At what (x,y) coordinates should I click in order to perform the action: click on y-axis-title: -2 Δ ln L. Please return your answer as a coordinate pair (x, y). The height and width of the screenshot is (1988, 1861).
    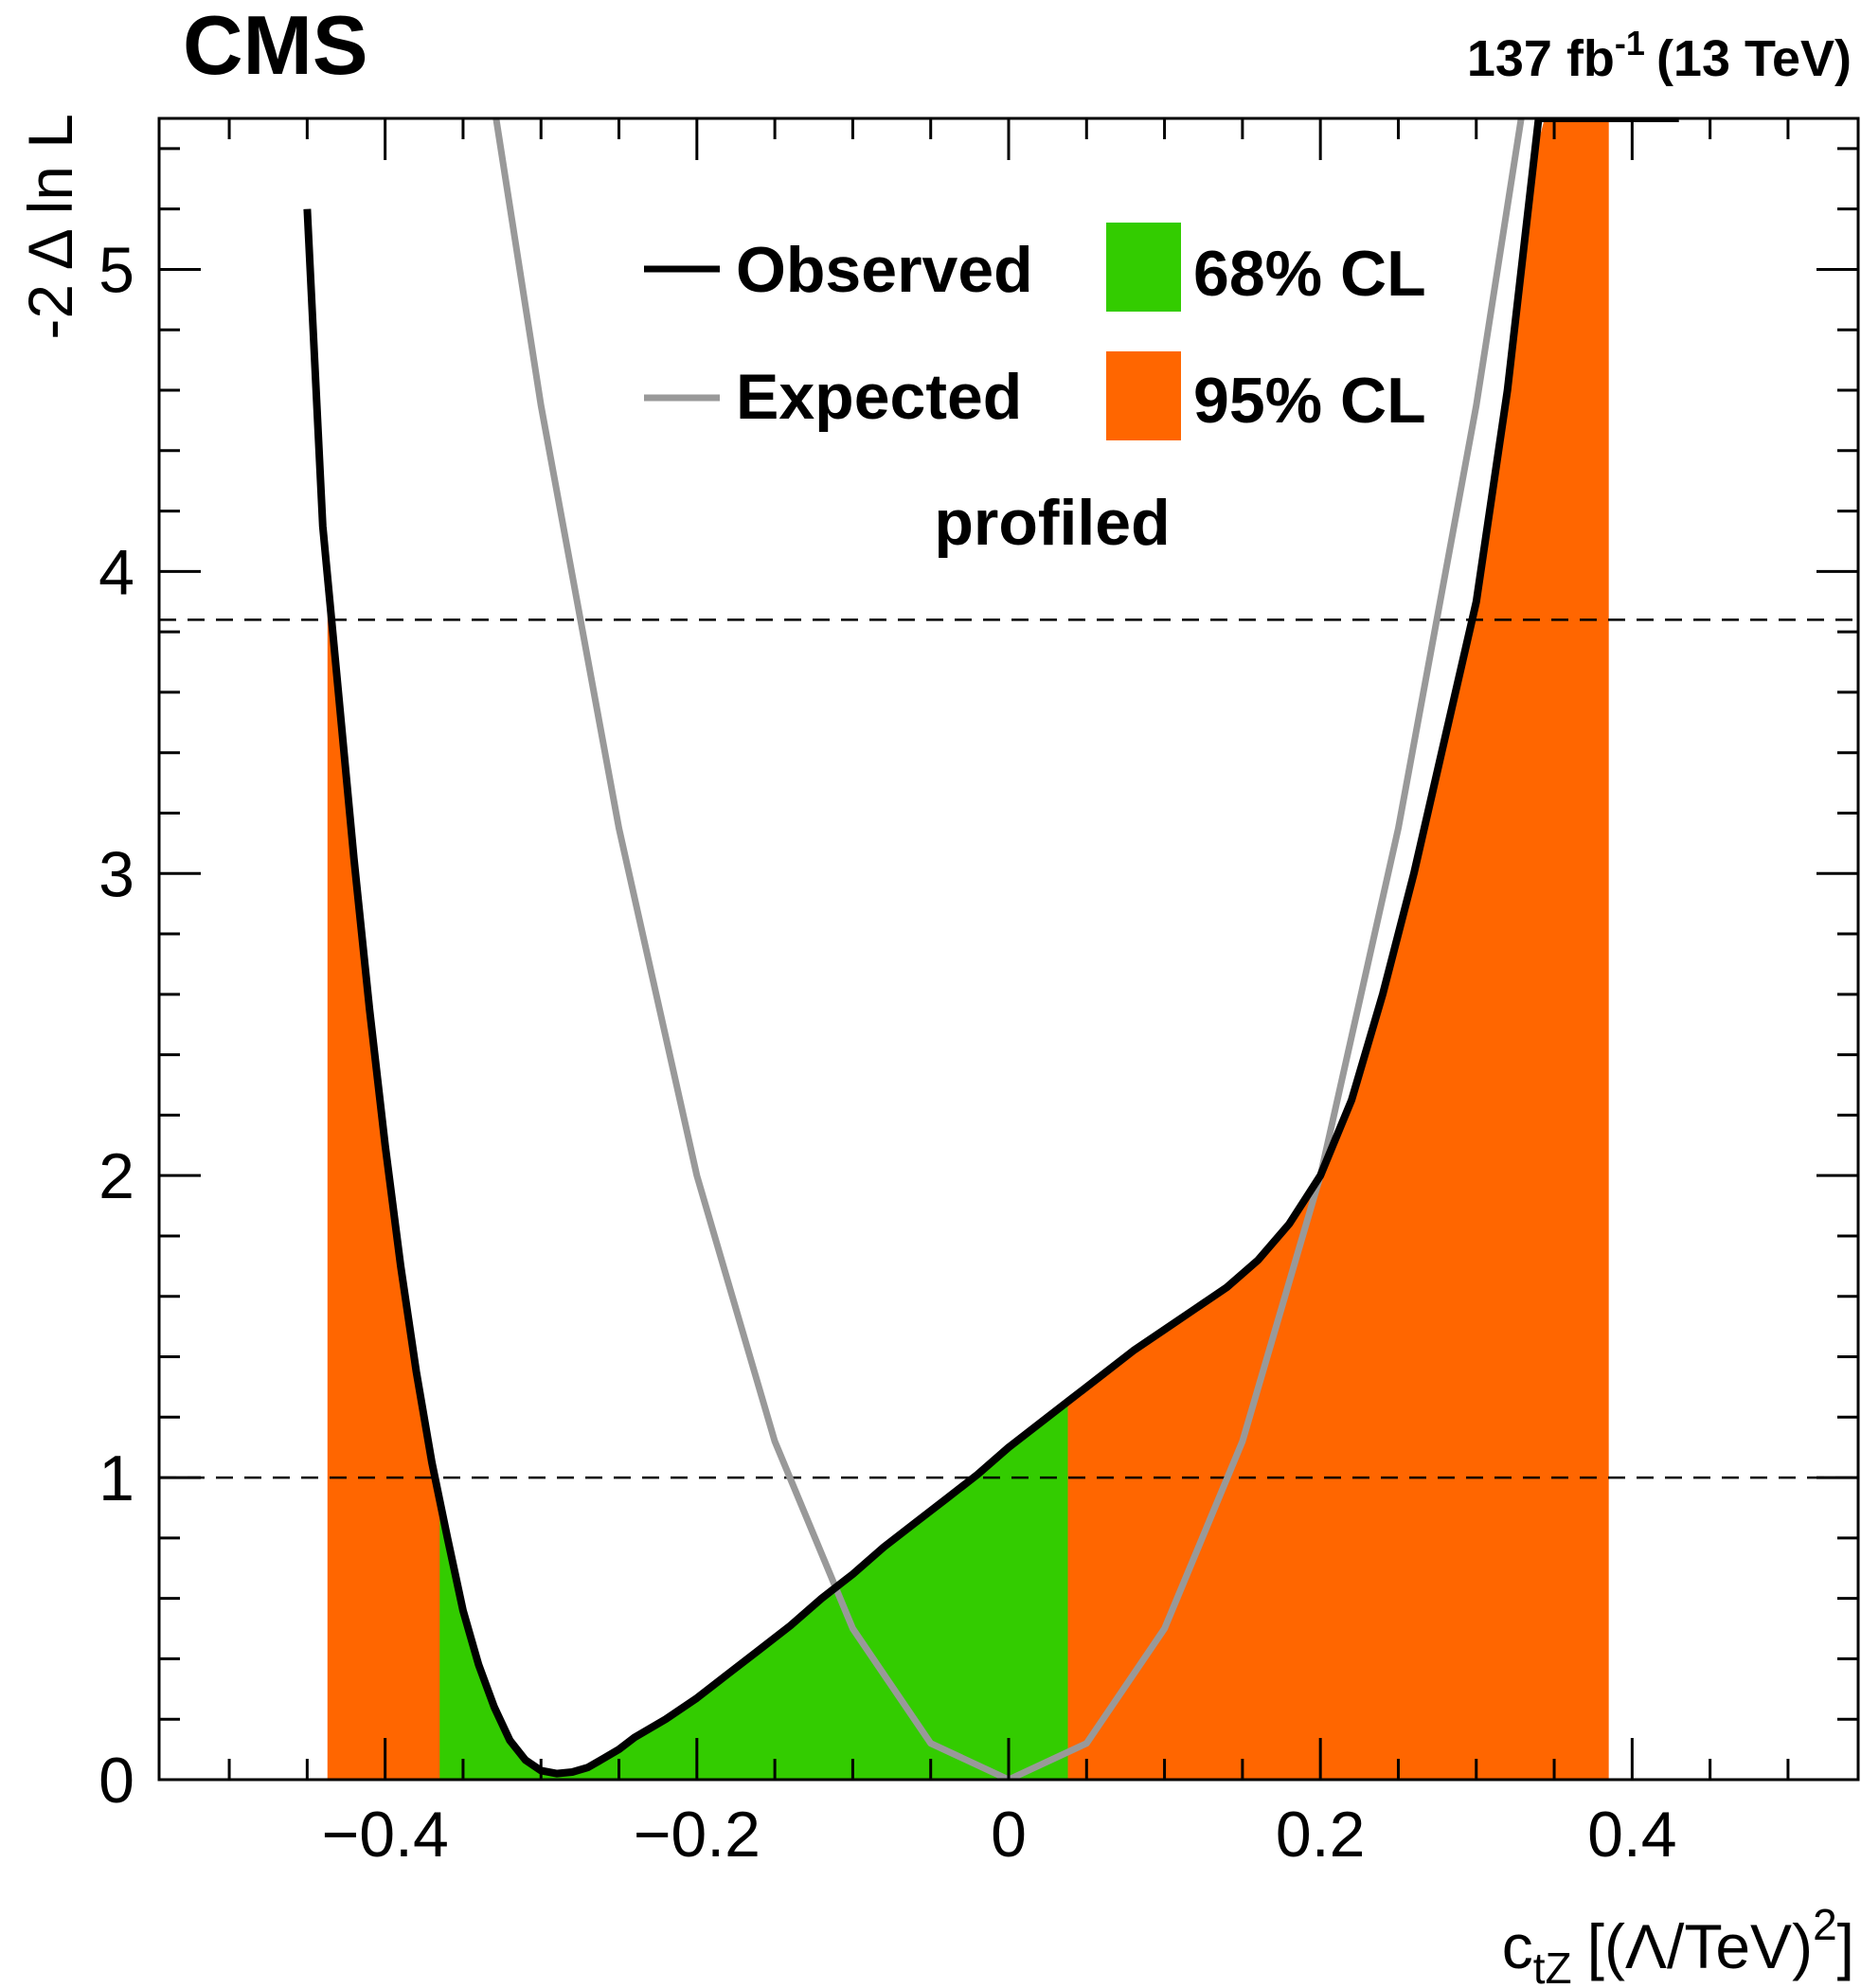
    Looking at the image, I should click on (50, 227).